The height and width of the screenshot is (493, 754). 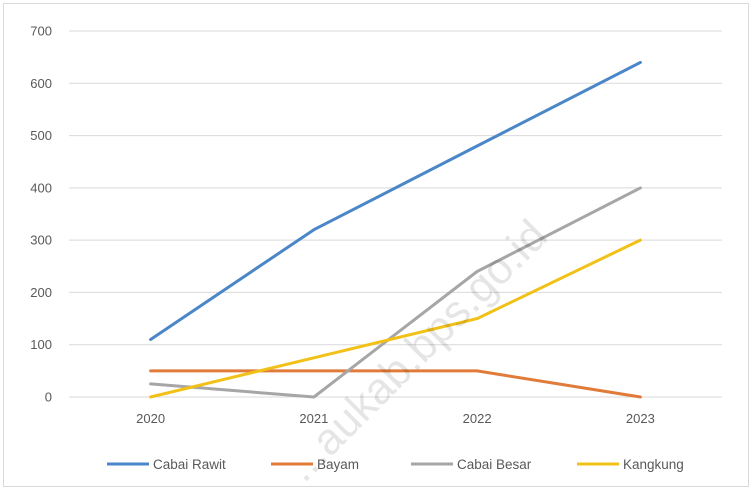 I want to click on legend-label: Kangkung, so click(x=653, y=464).